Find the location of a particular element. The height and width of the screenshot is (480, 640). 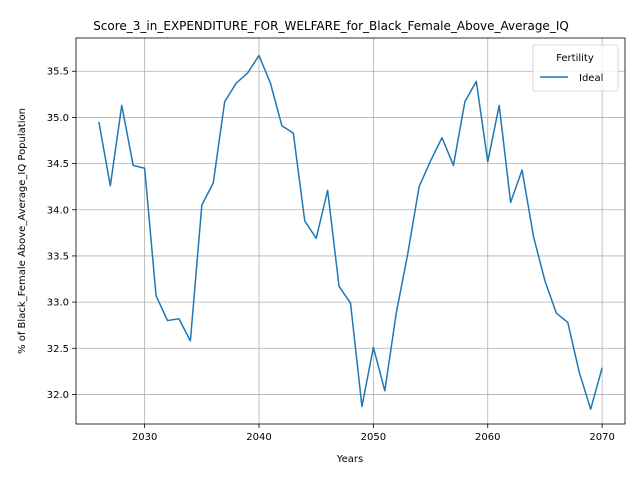

x-tick-label: 2060 is located at coordinates (487, 437).